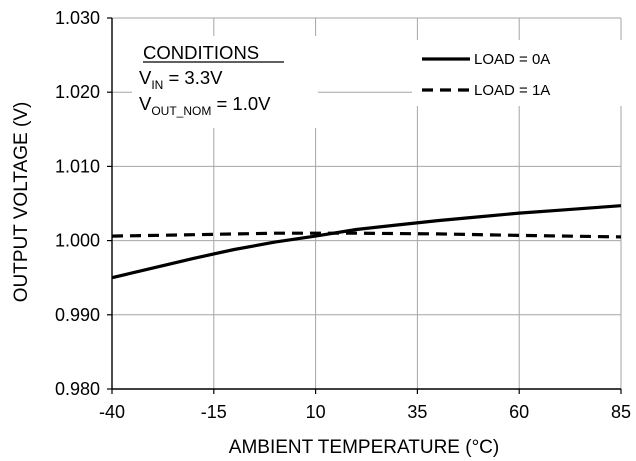 The image size is (636, 461). I want to click on x-axis-title: AMBIENT TEMPERATURE (°C), so click(364, 447).